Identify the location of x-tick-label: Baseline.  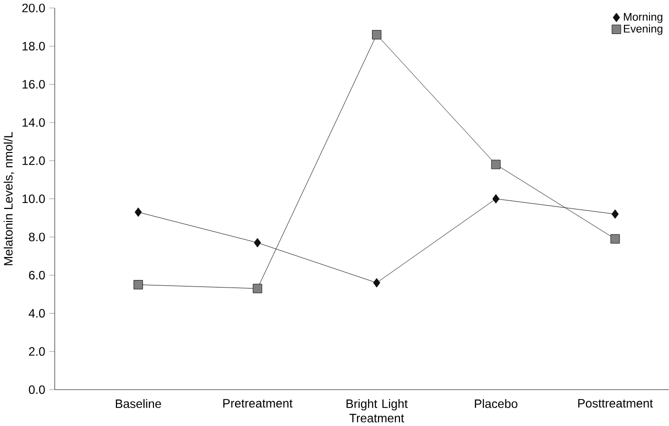
(139, 403).